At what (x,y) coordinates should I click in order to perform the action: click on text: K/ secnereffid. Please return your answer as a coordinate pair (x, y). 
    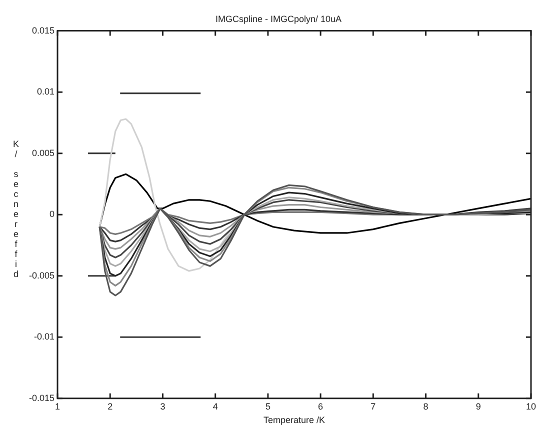
    Looking at the image, I should click on (16, 209).